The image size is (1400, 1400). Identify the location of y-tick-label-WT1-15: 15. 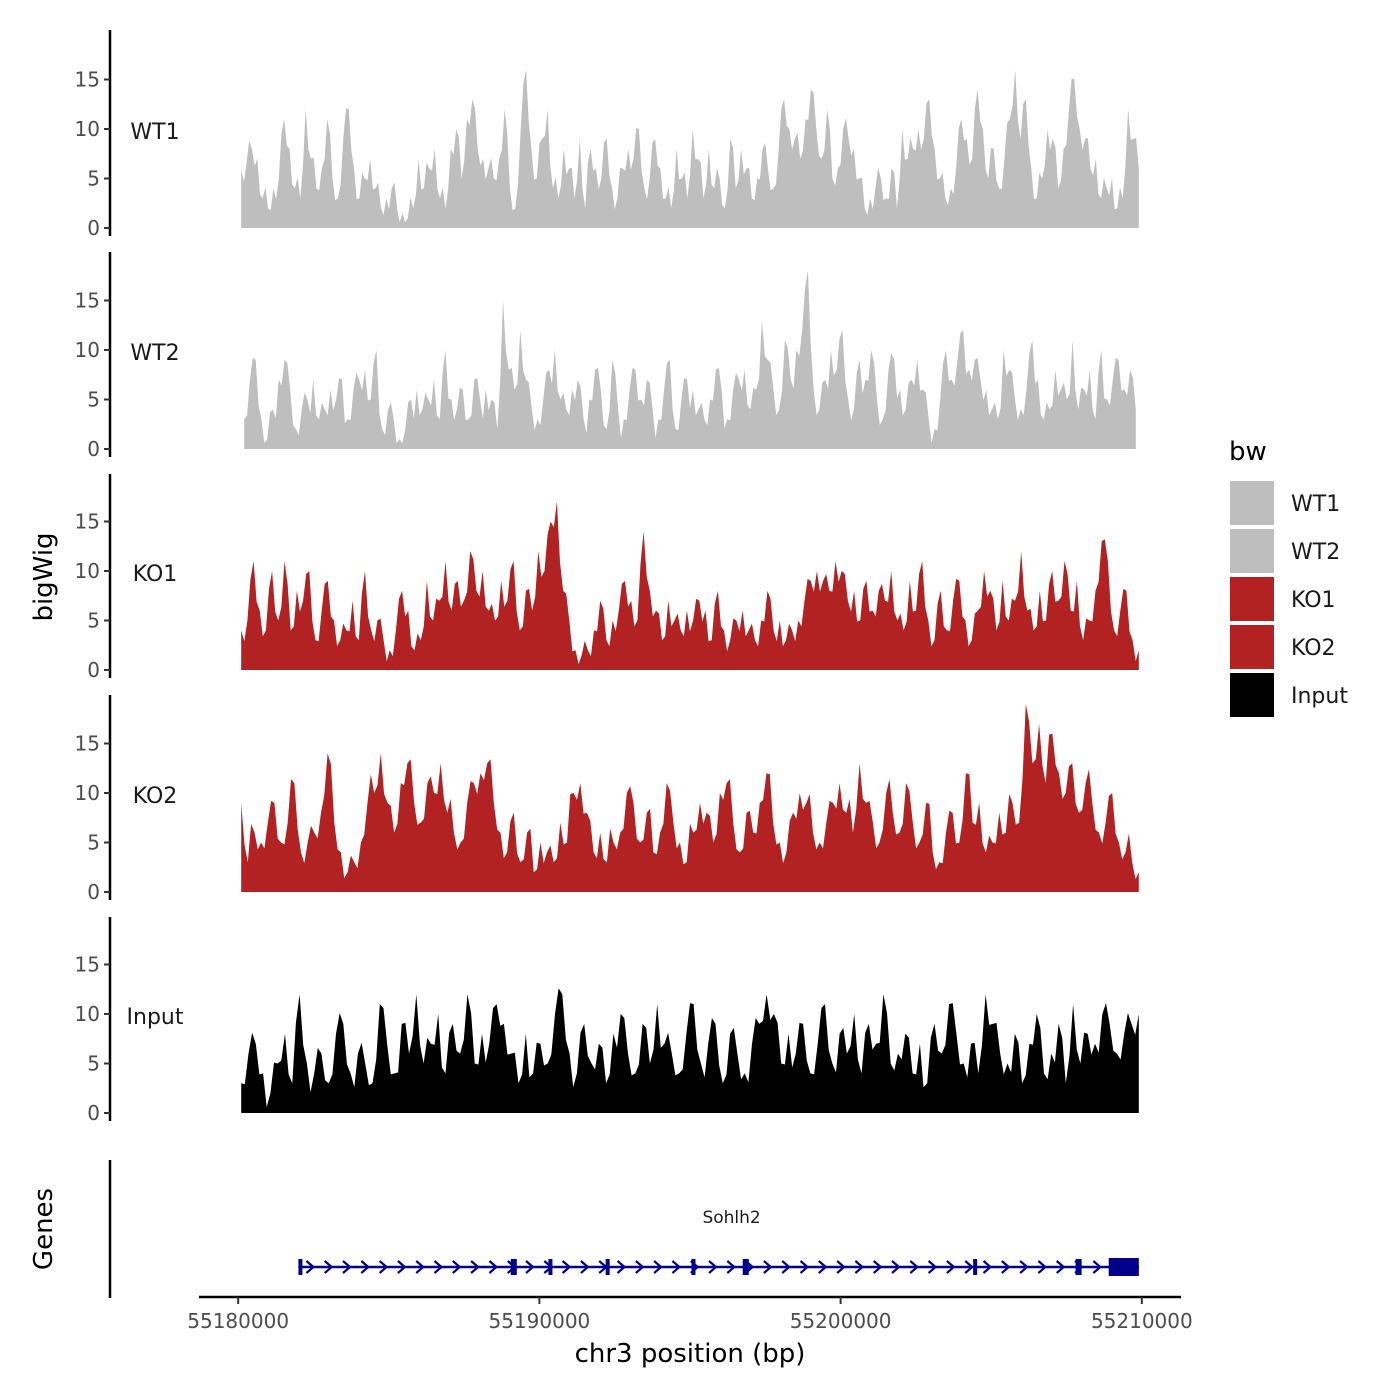
(87, 80).